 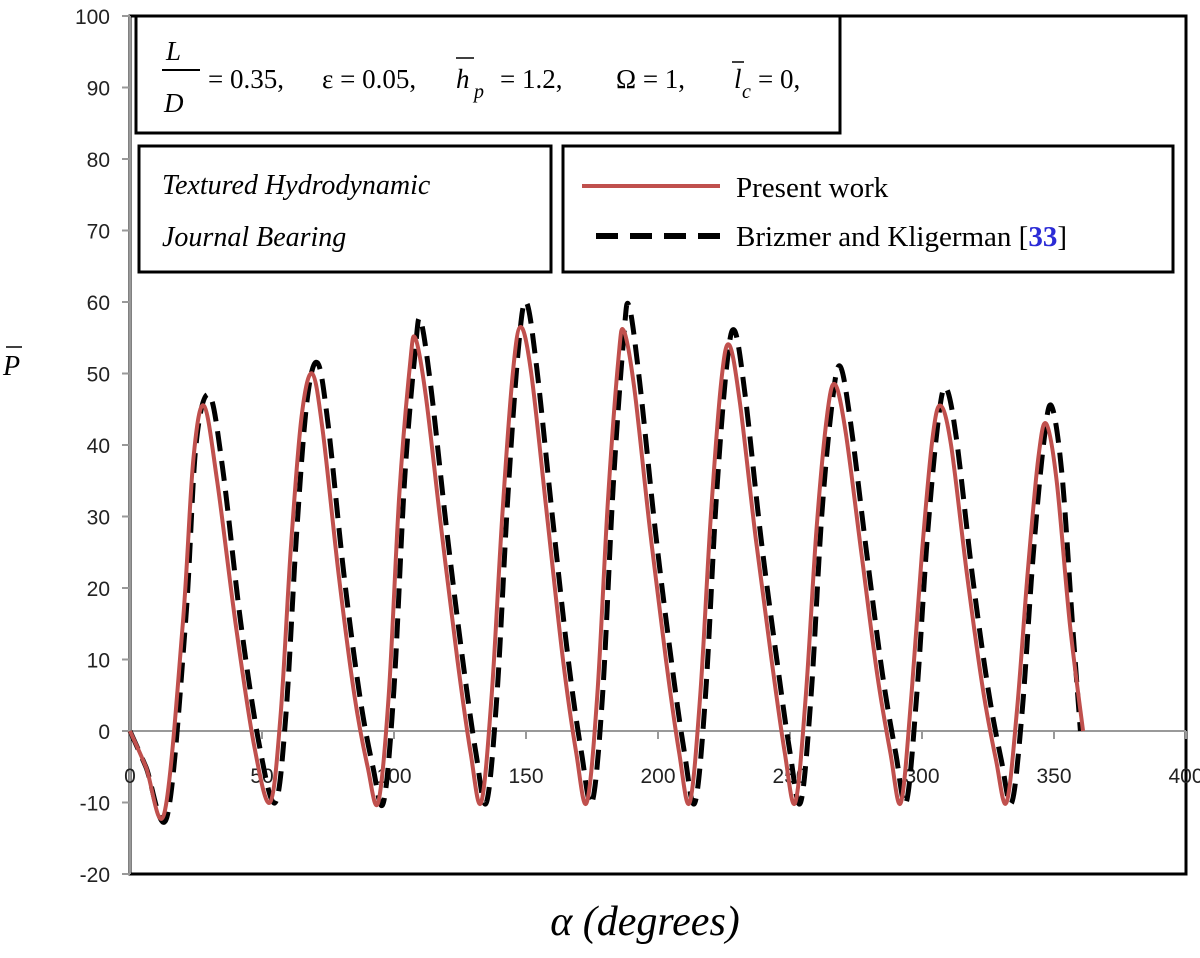 I want to click on bearing-label: Textured Hydrodynamic Journal Bearing, so click(x=345, y=209).